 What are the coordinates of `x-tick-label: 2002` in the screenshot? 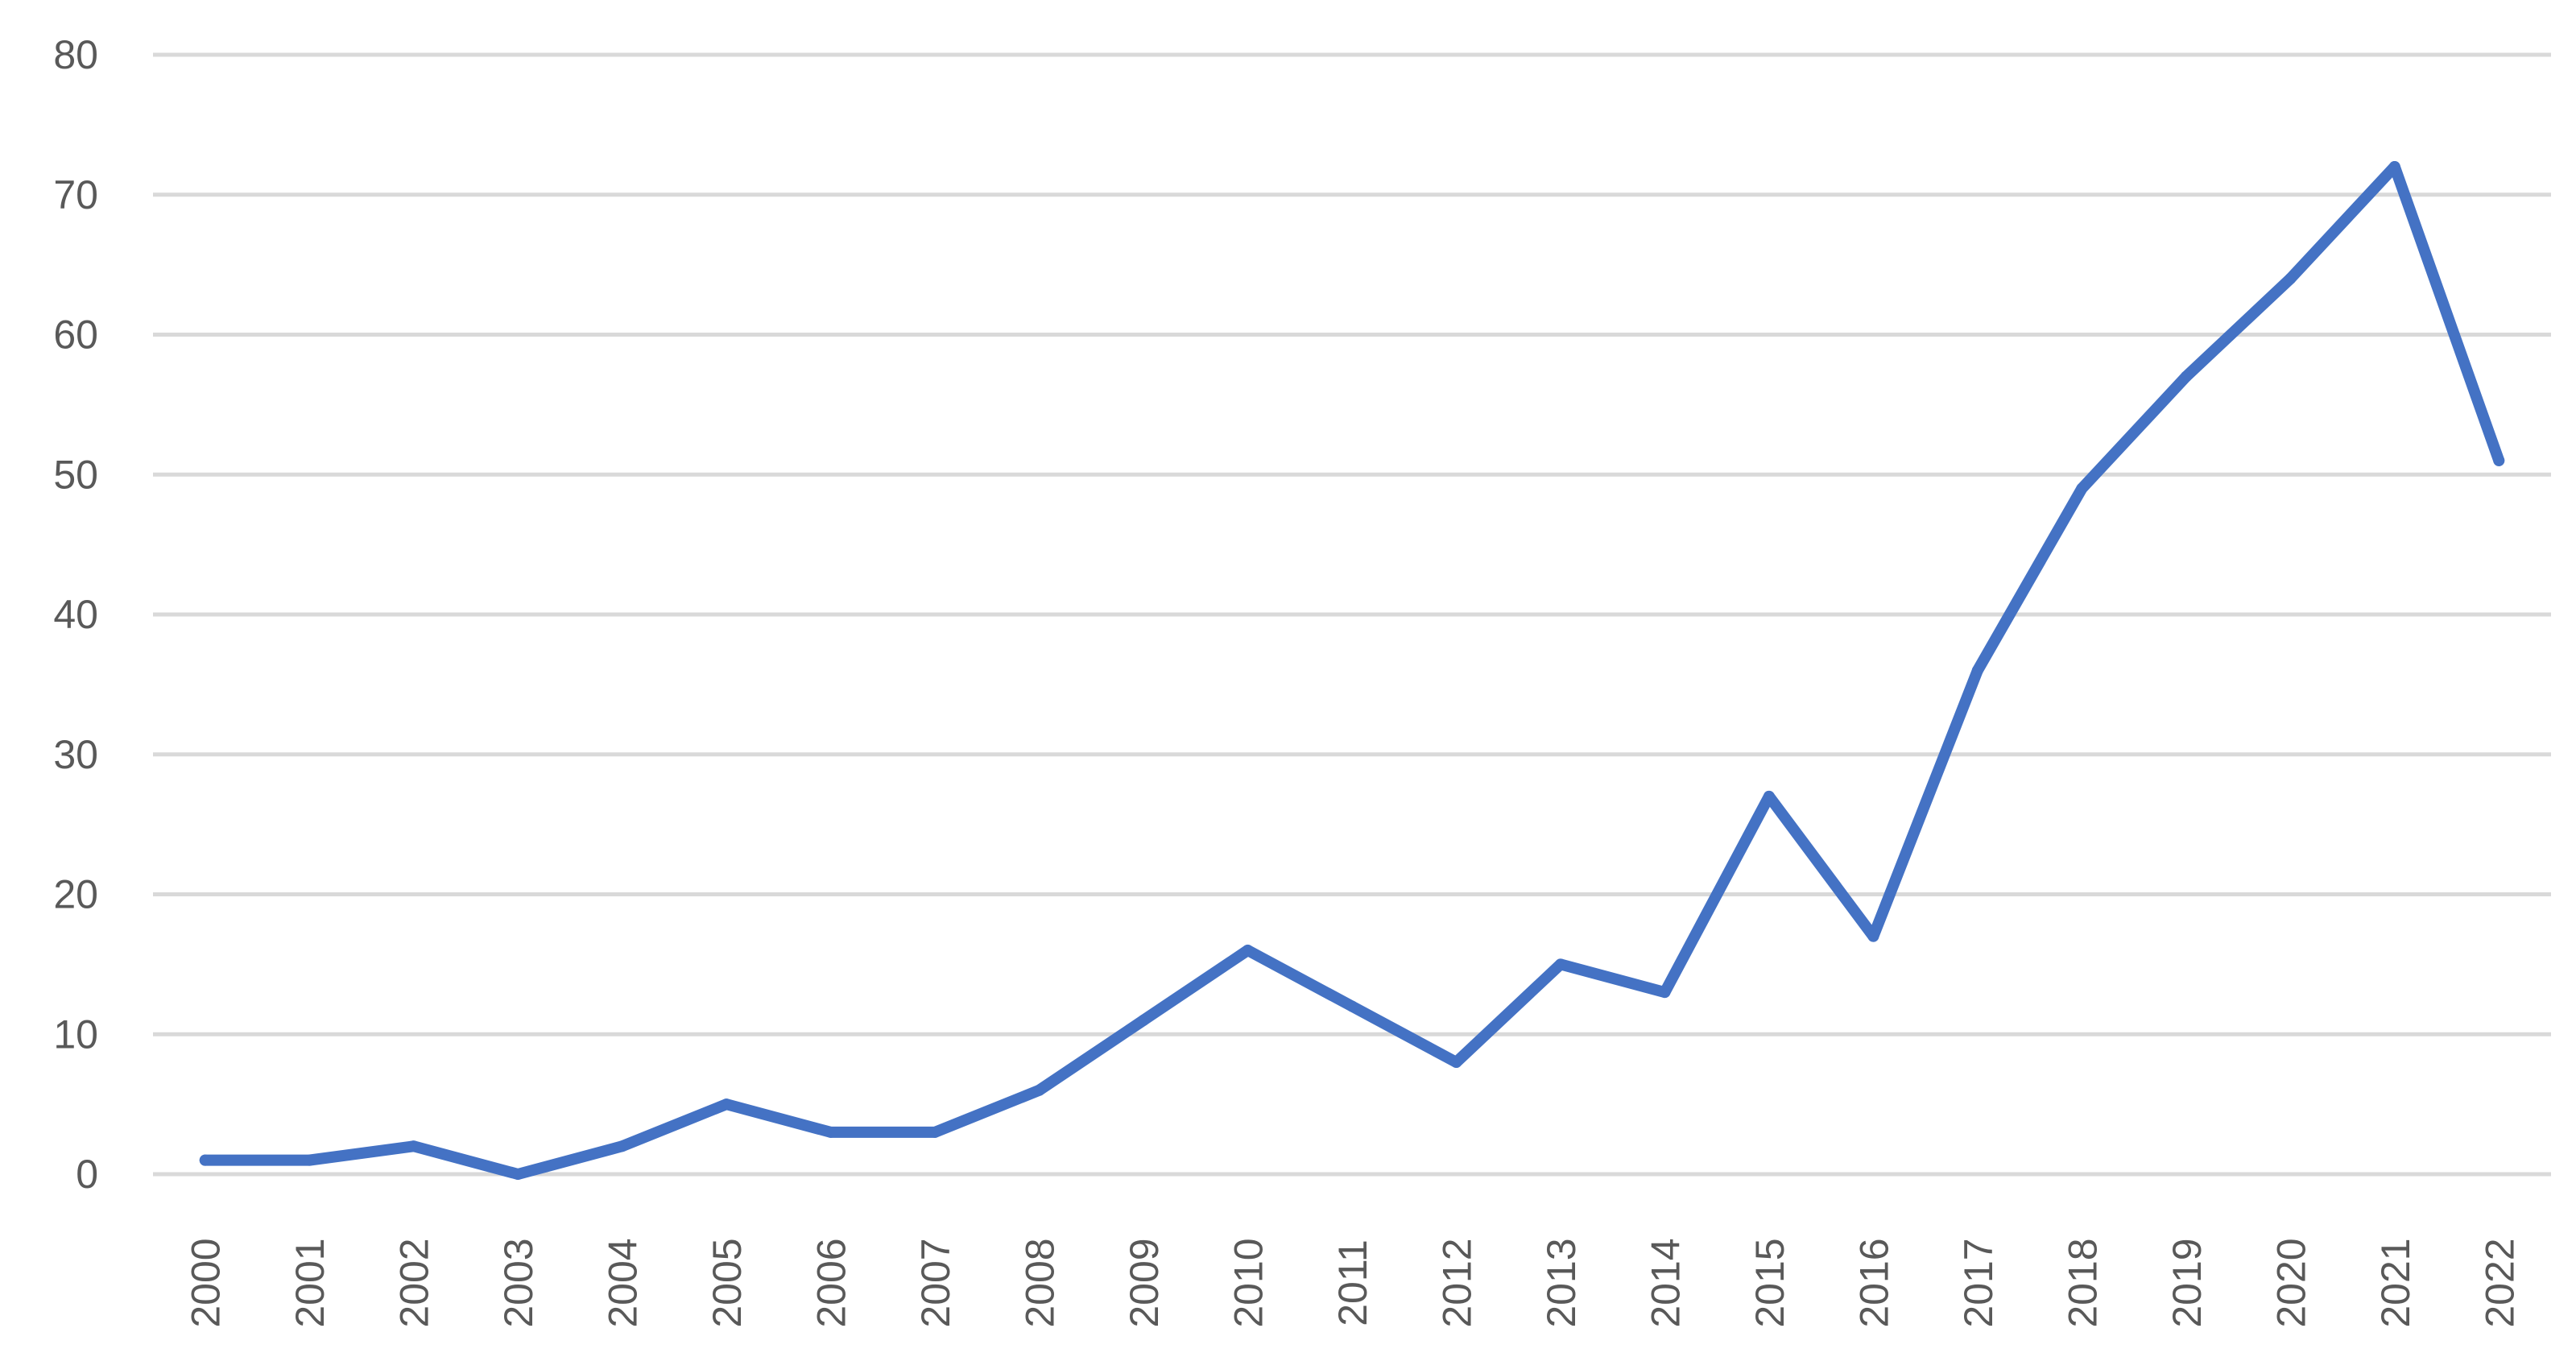 It's located at (415, 1282).